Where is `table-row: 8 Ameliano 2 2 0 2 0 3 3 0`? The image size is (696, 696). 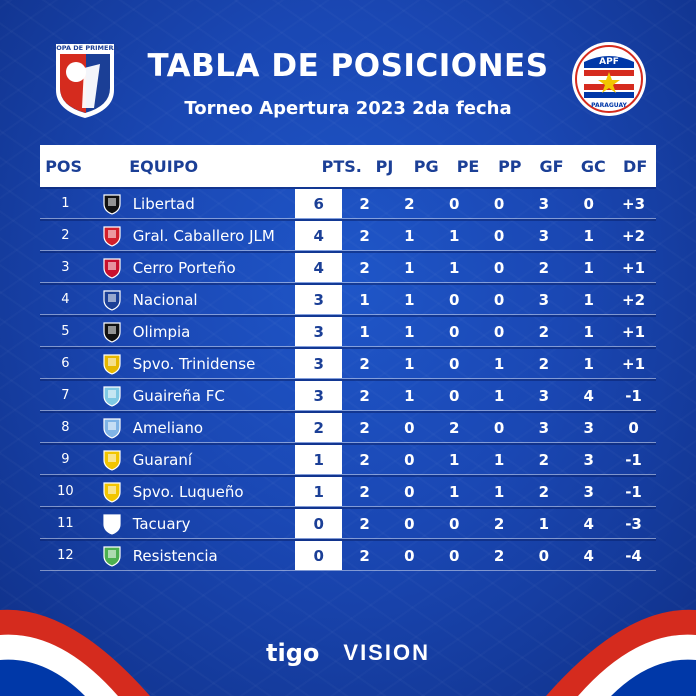 table-row: 8 Ameliano 2 2 0 2 0 3 3 0 is located at coordinates (348, 427).